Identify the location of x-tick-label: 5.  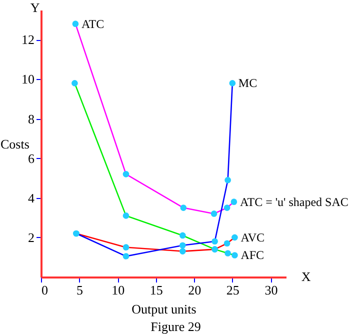
(80, 290).